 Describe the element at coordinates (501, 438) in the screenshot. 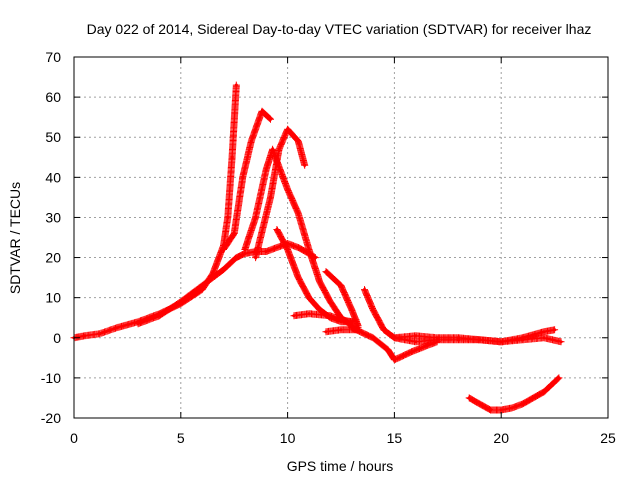

I see `x-tick-label: 20` at that location.